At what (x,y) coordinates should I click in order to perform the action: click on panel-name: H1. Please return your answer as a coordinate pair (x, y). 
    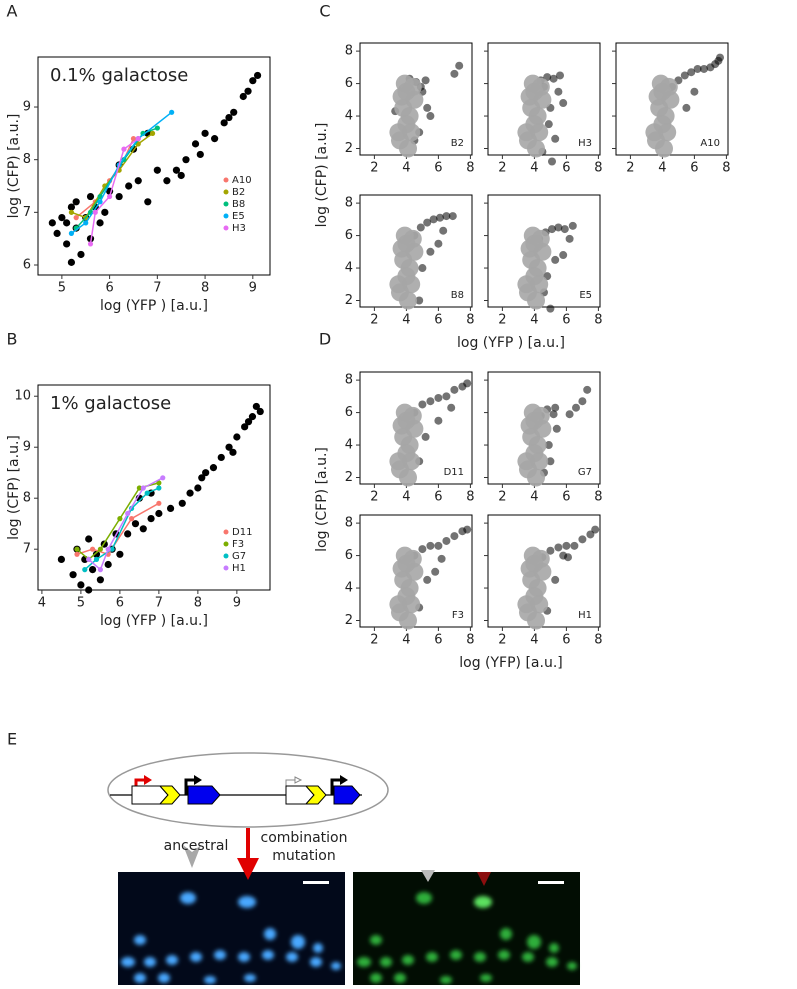
    Looking at the image, I should click on (585, 615).